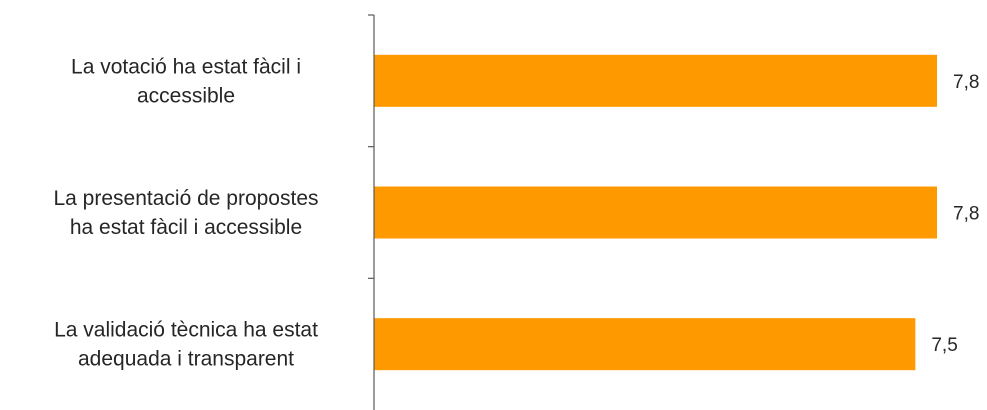 The image size is (987, 410). I want to click on y-axis-group, so click(371, 212).